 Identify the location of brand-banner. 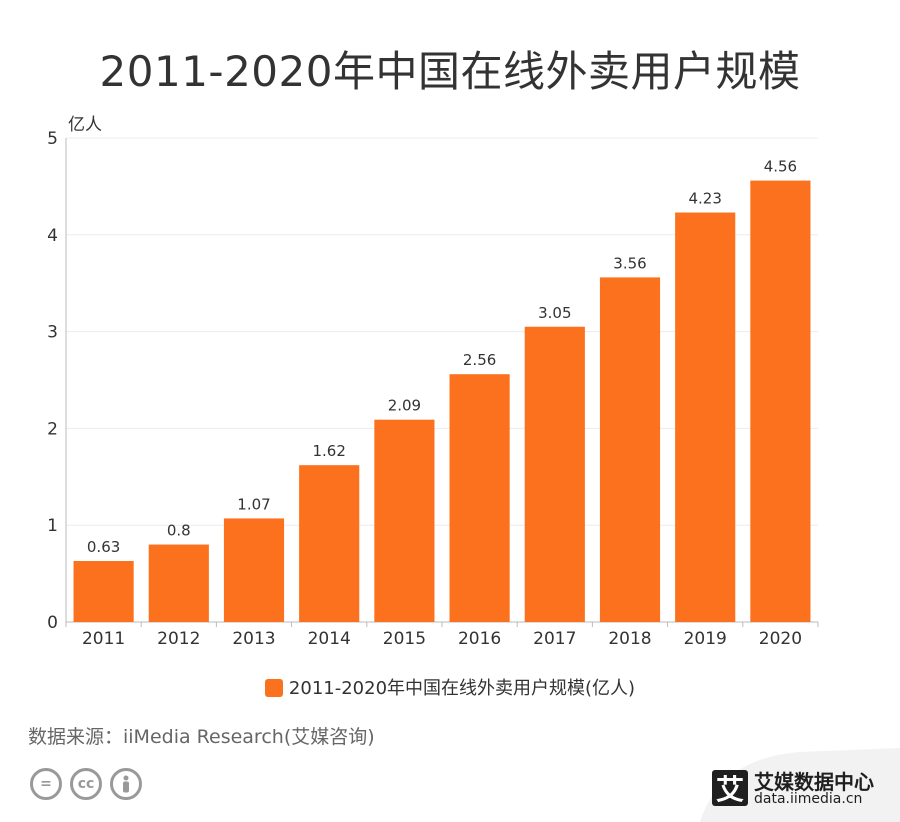
(800, 785).